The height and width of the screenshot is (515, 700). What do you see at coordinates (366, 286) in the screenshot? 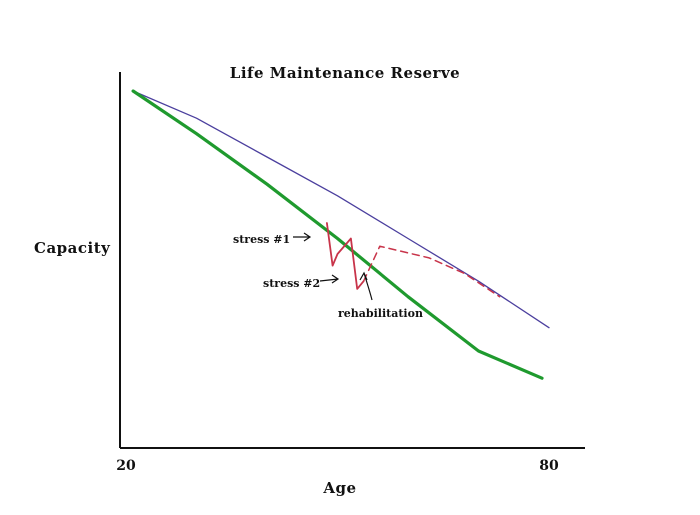
I see `arrow-rehabilitation` at bounding box center [366, 286].